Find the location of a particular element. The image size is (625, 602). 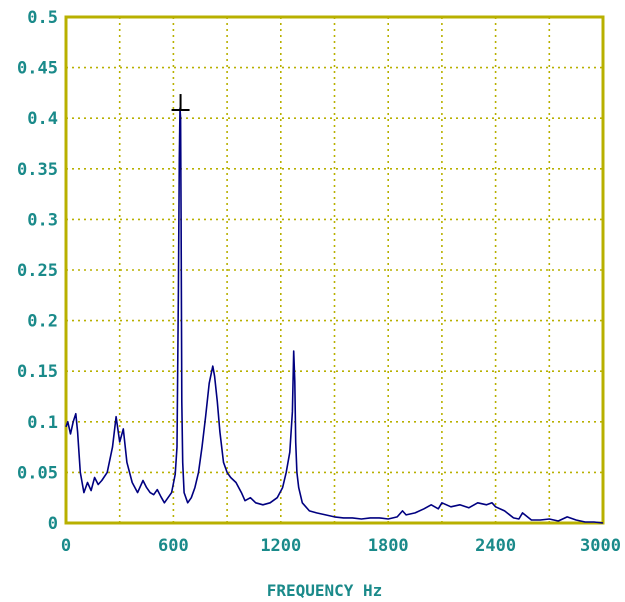

y-tick-labels: 0 0.05 0.1 0.15 0.2 0.25 0.3 0.35 0.4 0.45 0.5 is located at coordinates (37, 271).